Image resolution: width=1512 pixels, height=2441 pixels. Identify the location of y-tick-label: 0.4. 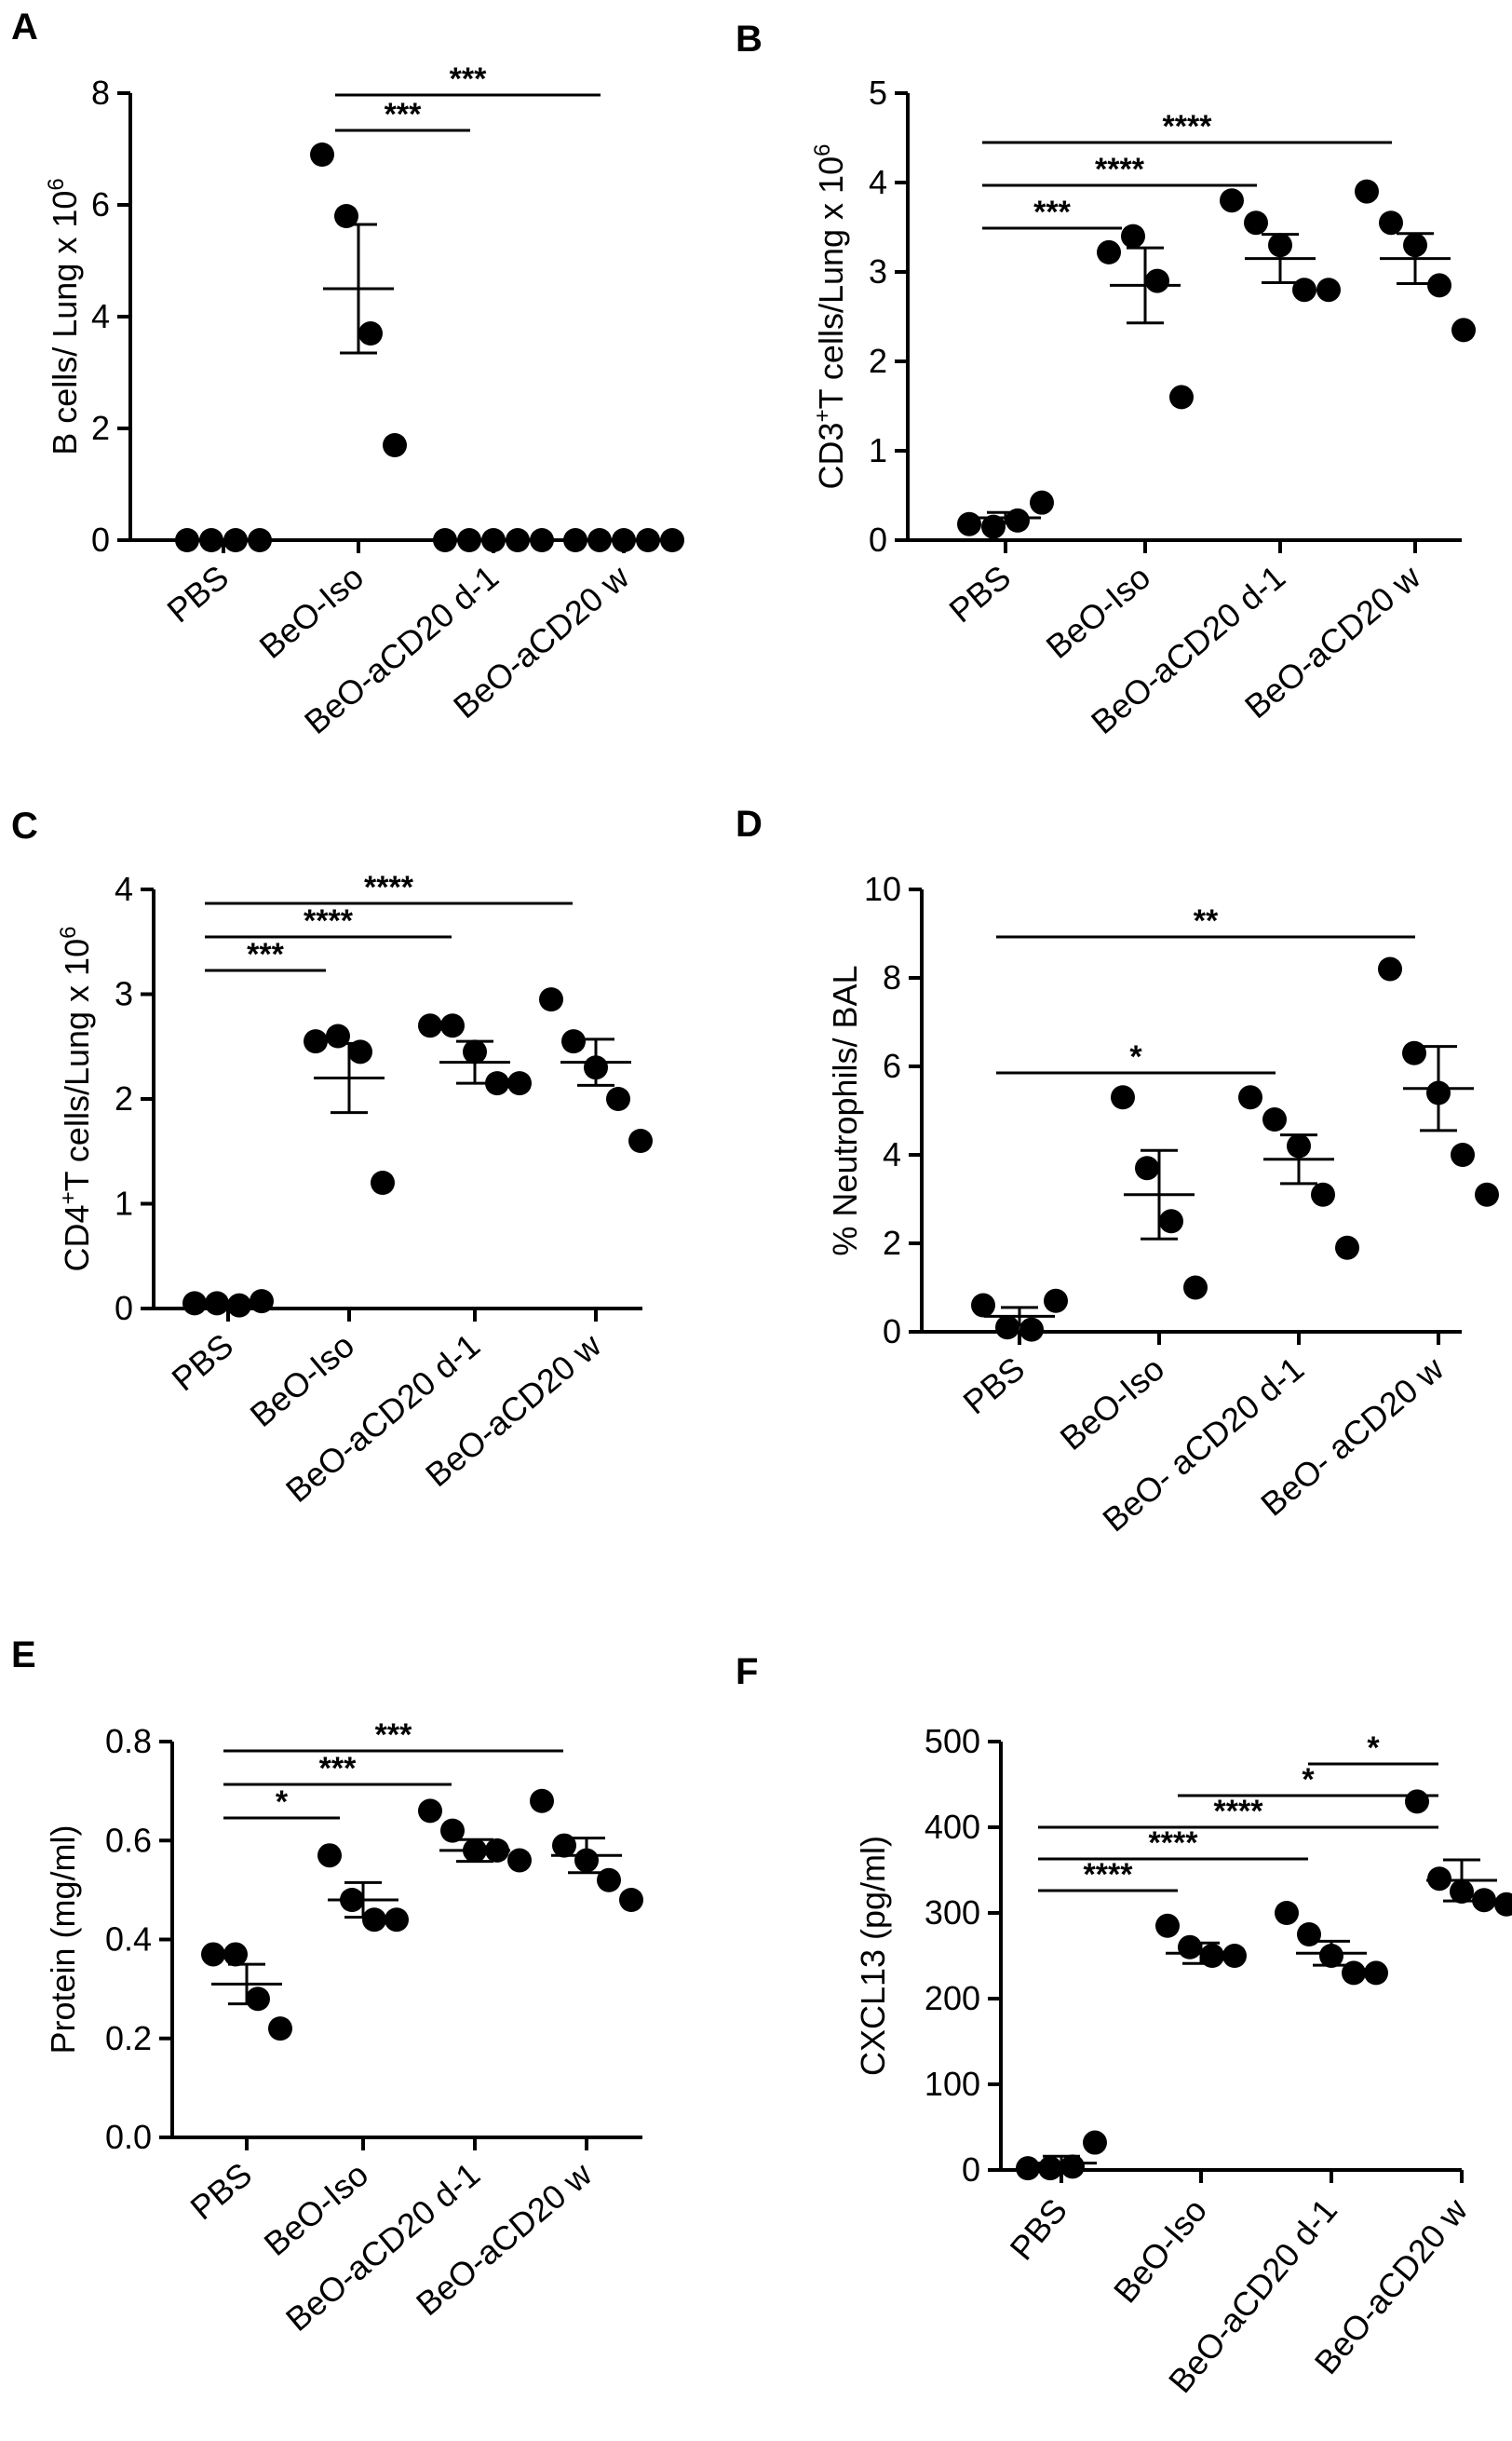
(128, 1939).